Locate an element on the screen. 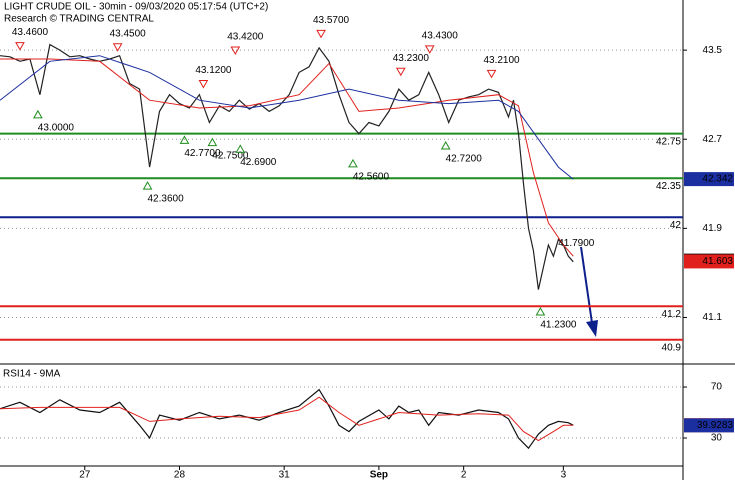  price-box-label: 41.603 is located at coordinates (717, 261).